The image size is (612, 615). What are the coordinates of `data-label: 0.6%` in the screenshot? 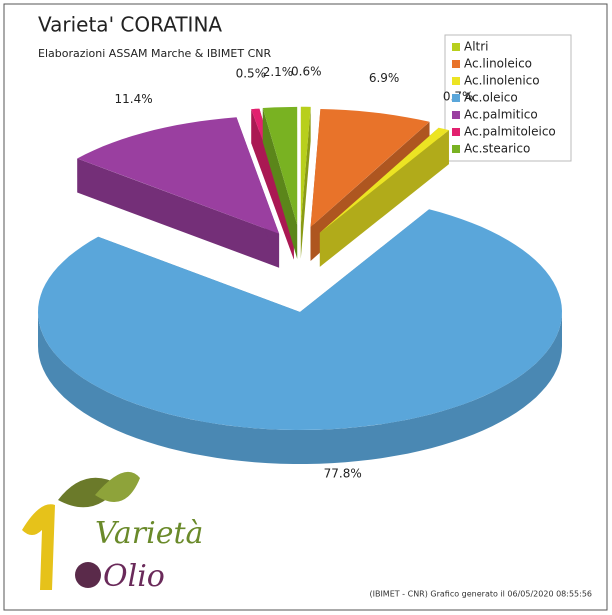 It's located at (306, 71).